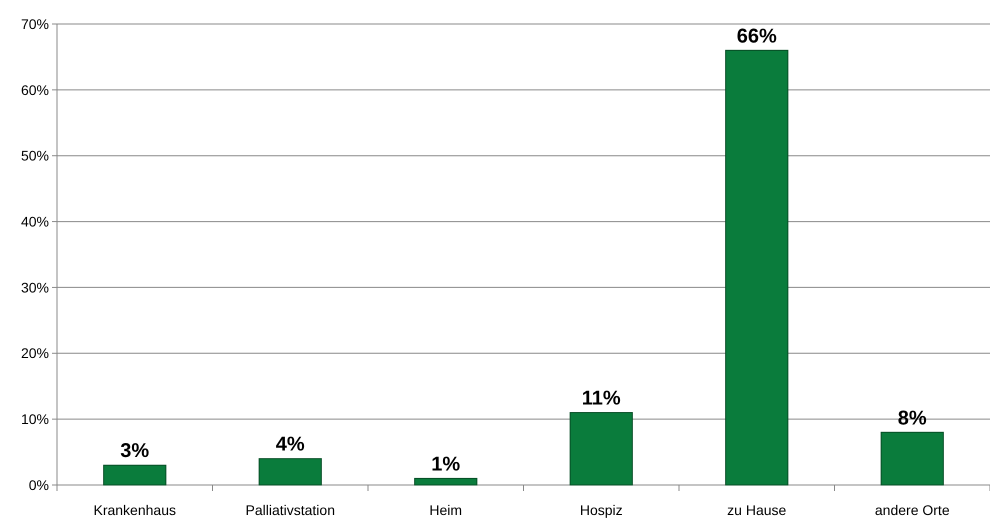 The width and height of the screenshot is (990, 521). I want to click on data-label: 1%, so click(445, 464).